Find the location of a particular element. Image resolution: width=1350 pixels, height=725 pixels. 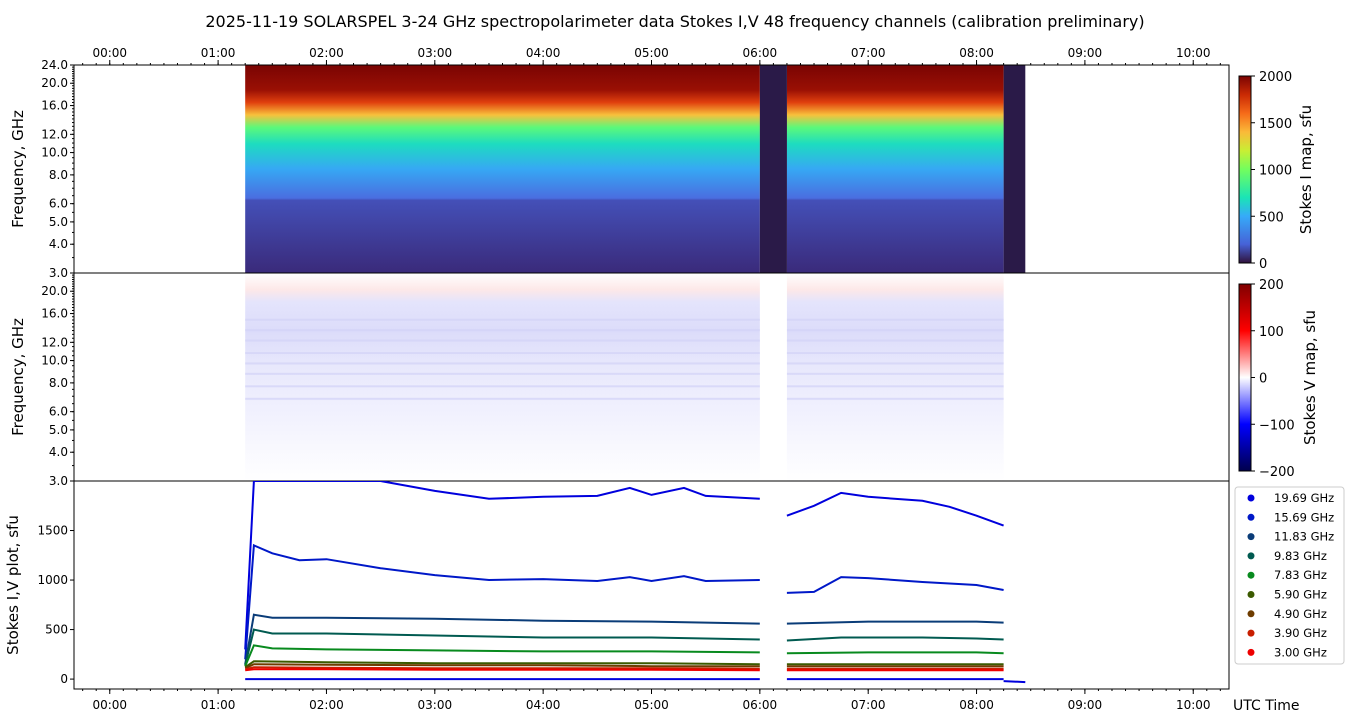

legend-label: 7.83 GHz is located at coordinates (1300, 575).